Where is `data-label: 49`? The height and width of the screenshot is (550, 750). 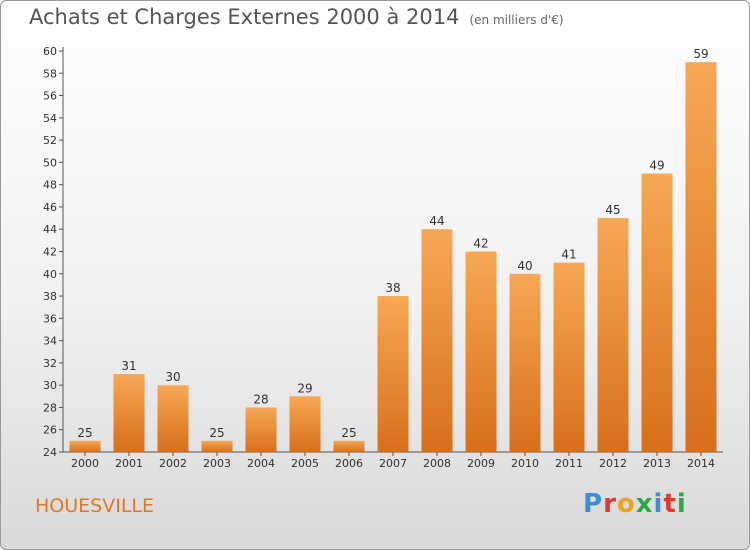 data-label: 49 is located at coordinates (656, 166).